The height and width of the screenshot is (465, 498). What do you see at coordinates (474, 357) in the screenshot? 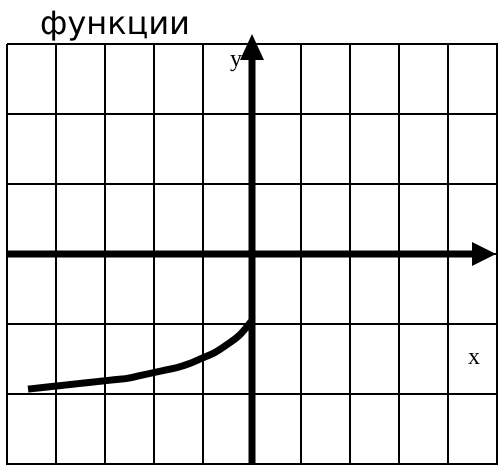
I see `text: x` at bounding box center [474, 357].